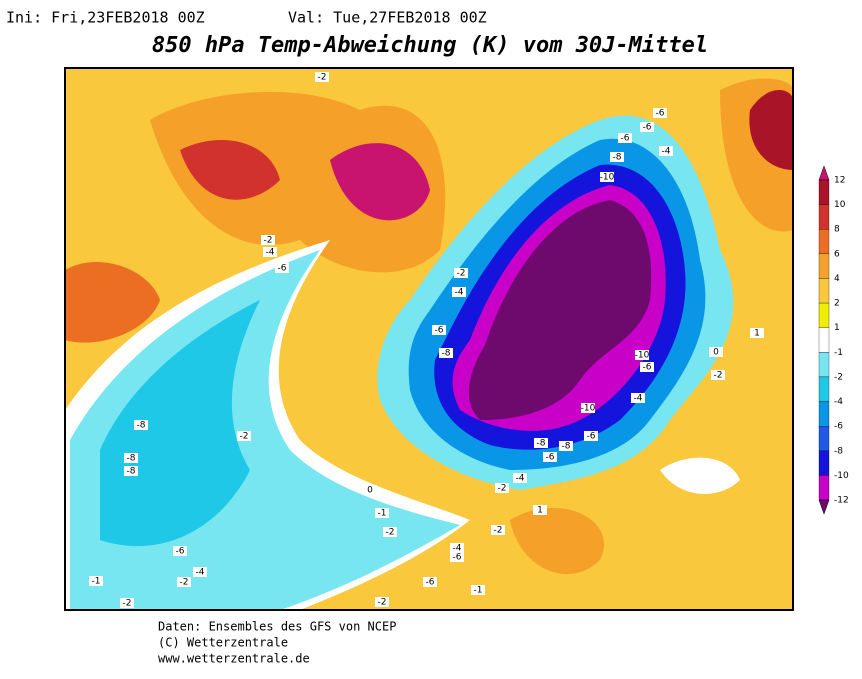 Image resolution: width=862 pixels, height=679 pixels. What do you see at coordinates (837, 254) in the screenshot?
I see `legend-label: 6` at bounding box center [837, 254].